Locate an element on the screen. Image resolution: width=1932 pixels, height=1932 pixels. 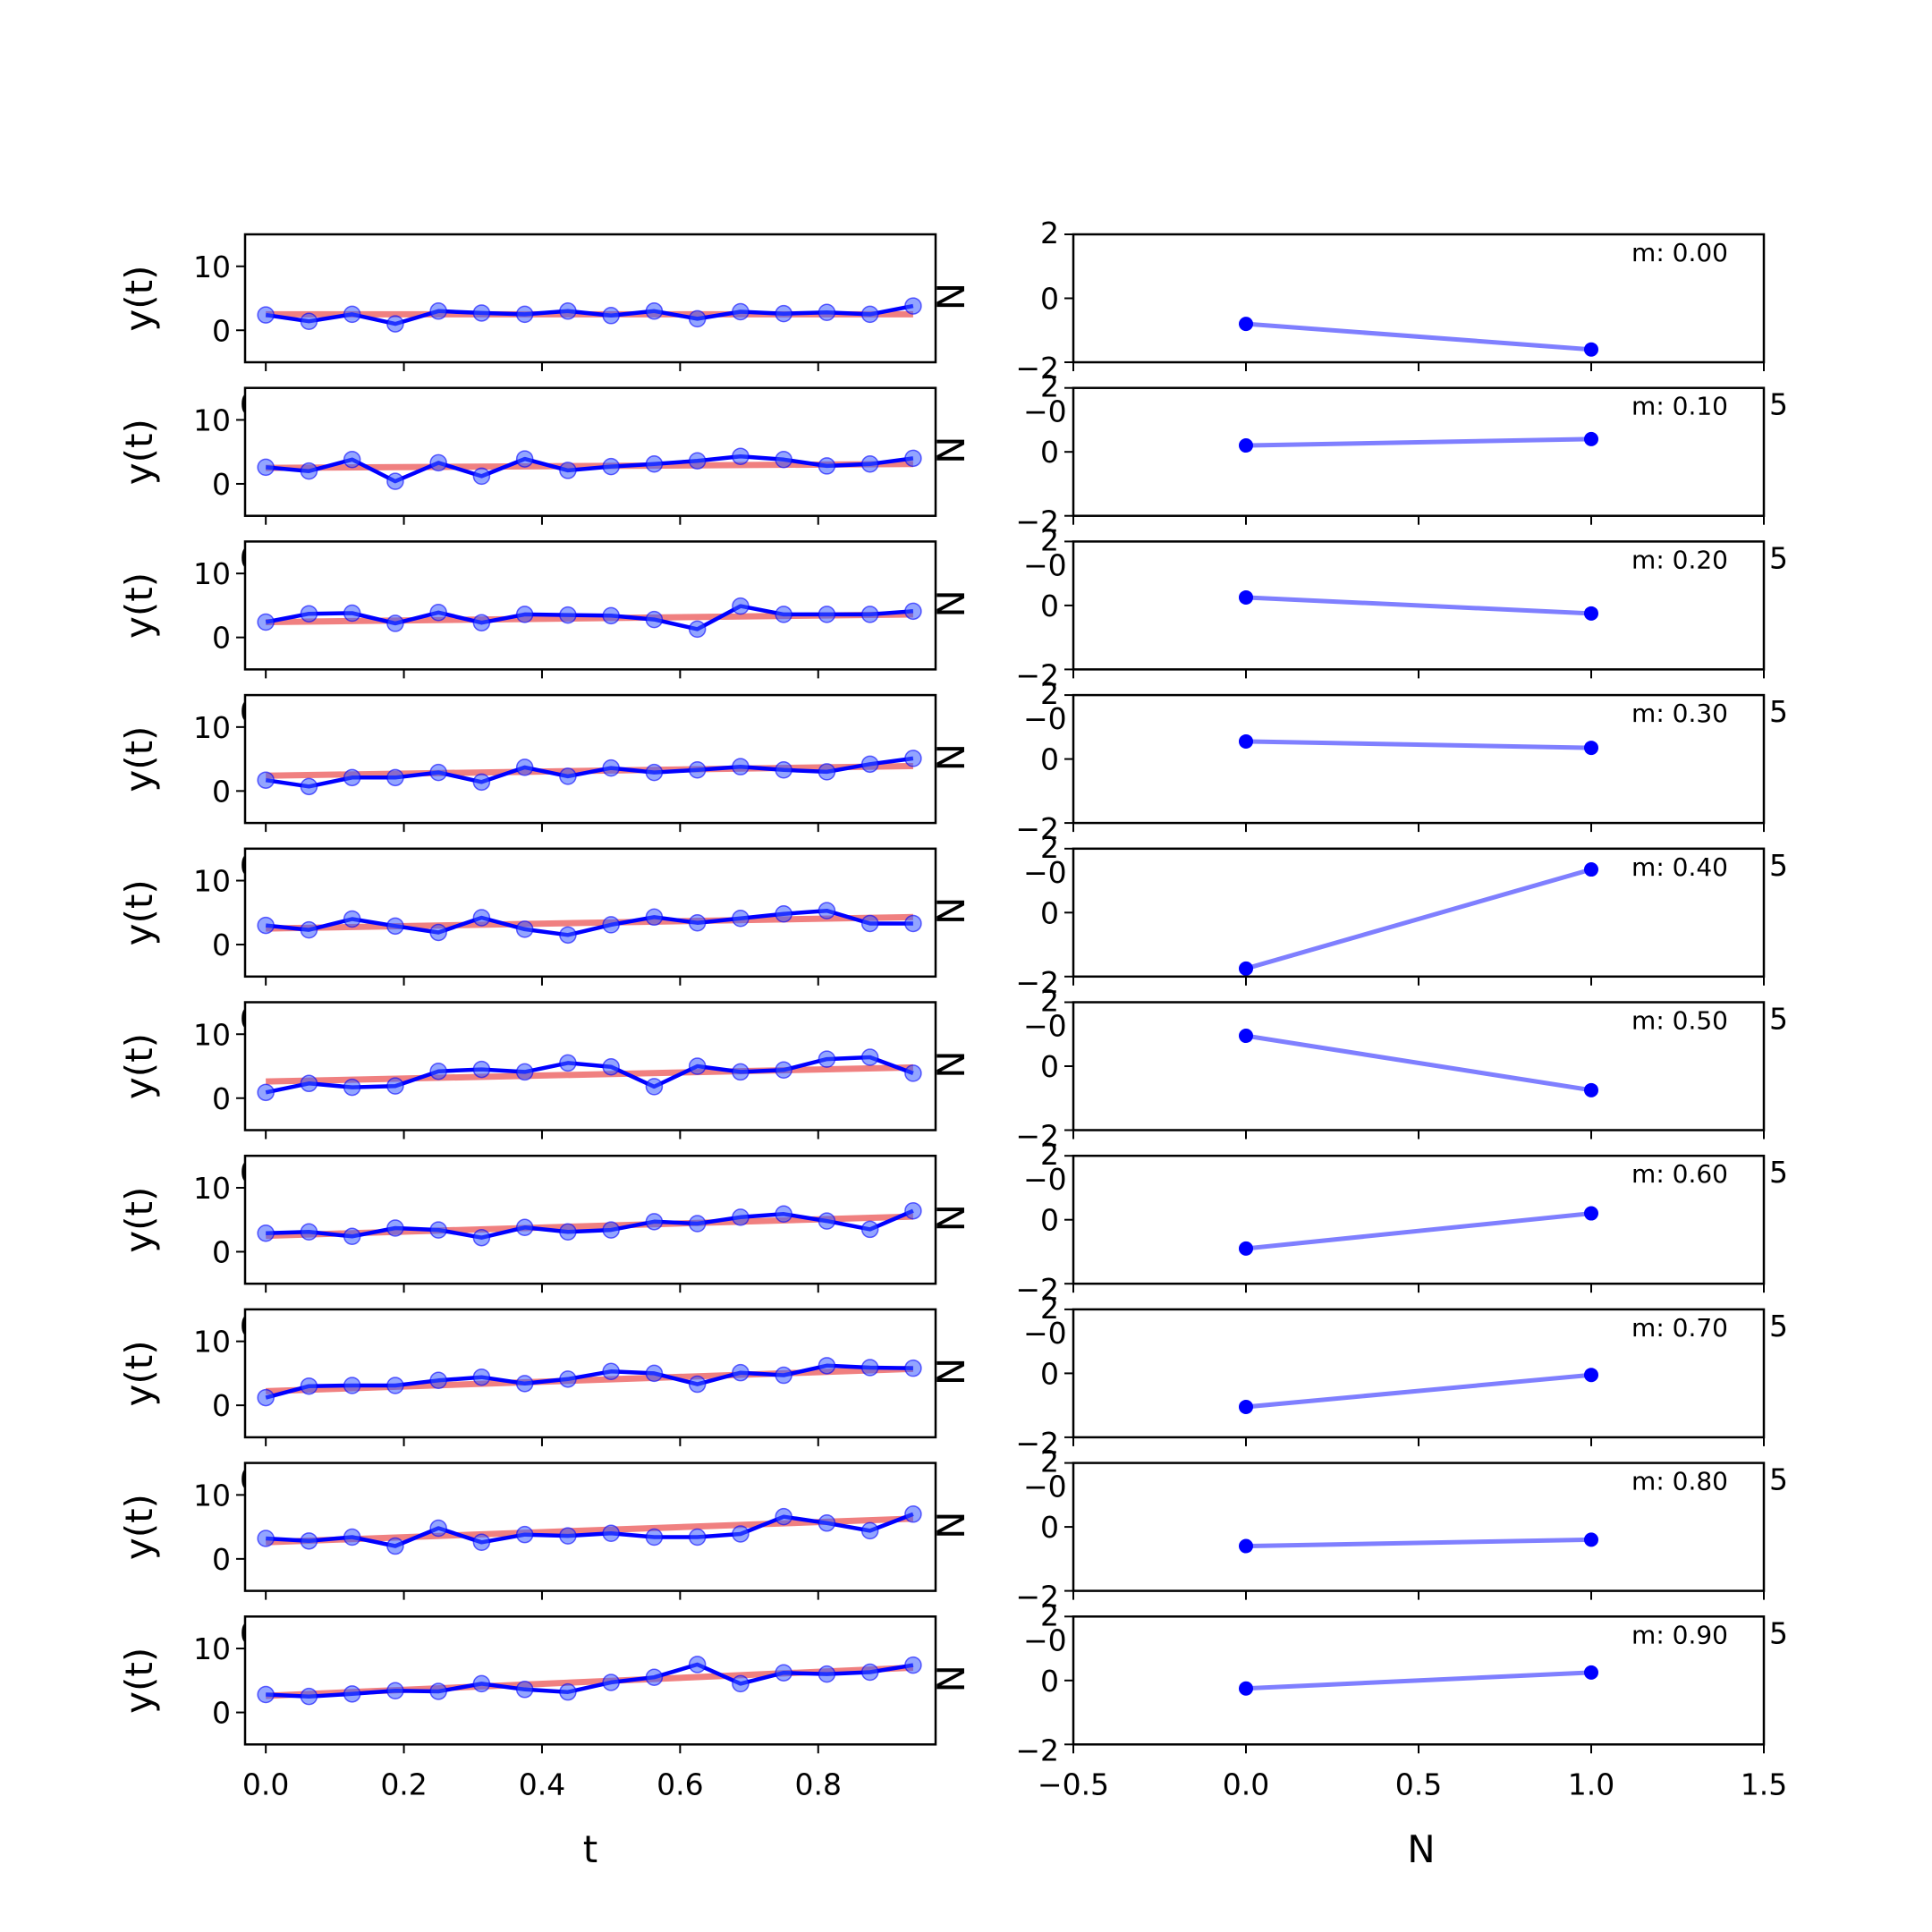
right-subplot-8: −0 5 m: 0.80 −2 0 2 is located at coordinates (1401, 1529).